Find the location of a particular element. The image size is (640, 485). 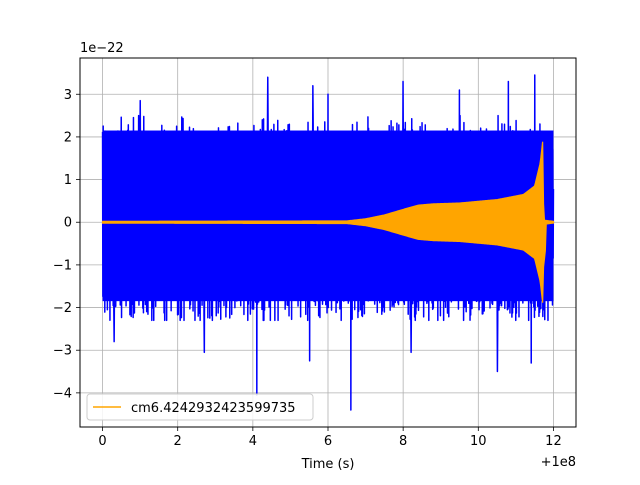

legend: cm6.4242932423599735 is located at coordinates (200, 407).